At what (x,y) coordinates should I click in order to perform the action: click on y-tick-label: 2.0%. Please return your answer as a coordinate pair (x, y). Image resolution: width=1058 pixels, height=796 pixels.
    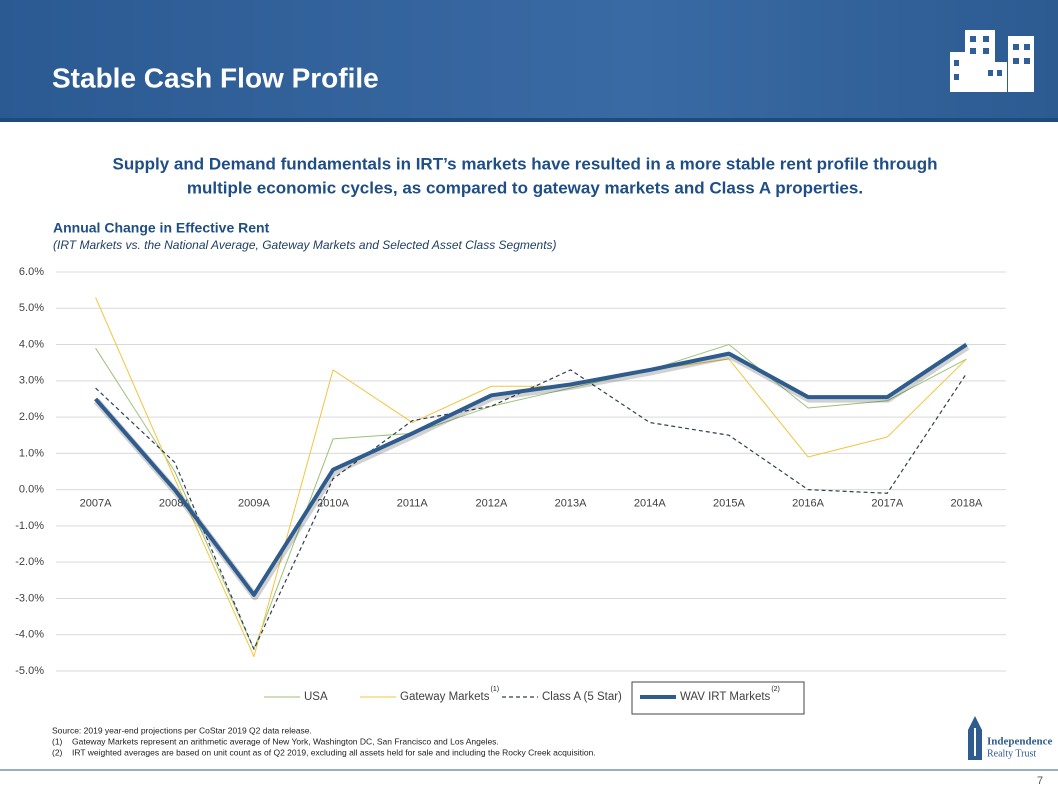
    Looking at the image, I should click on (31, 417).